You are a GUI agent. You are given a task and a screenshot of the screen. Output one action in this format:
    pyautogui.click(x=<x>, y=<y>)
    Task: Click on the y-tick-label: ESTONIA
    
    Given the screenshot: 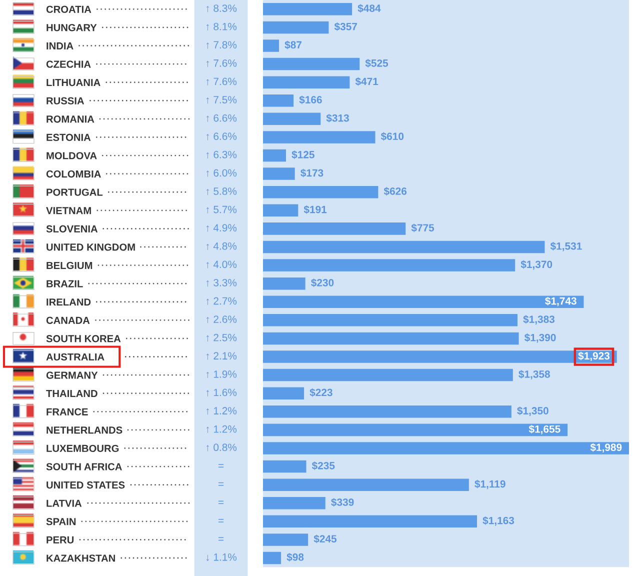 What is the action you would take?
    pyautogui.click(x=68, y=137)
    